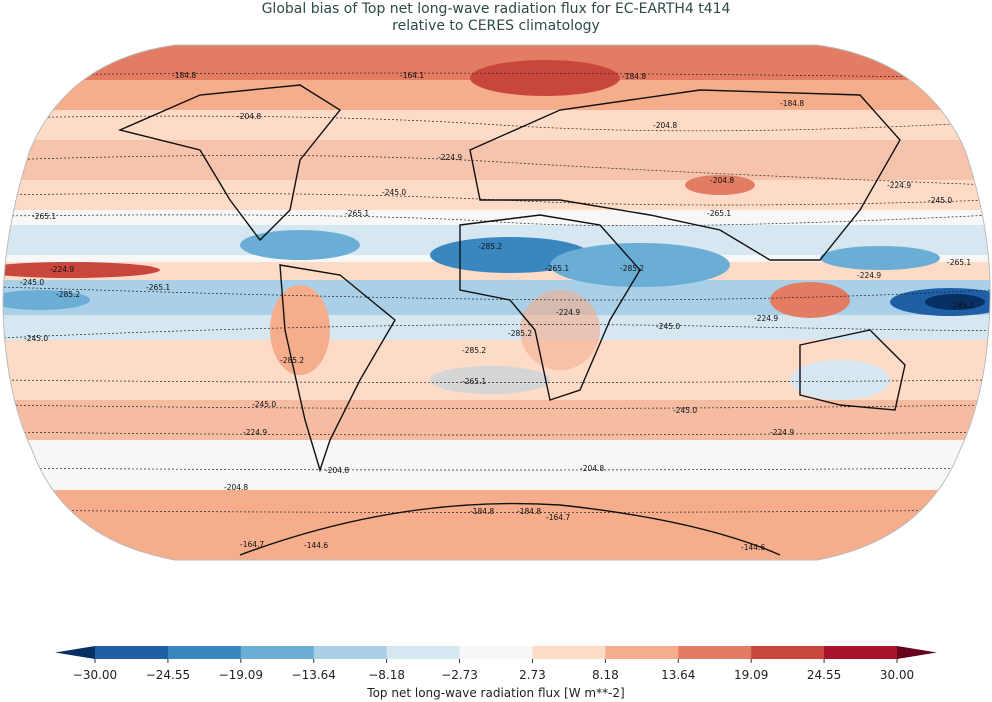 The width and height of the screenshot is (992, 702). What do you see at coordinates (678, 675) in the screenshot?
I see `colorbar-tick-label: 13.64` at bounding box center [678, 675].